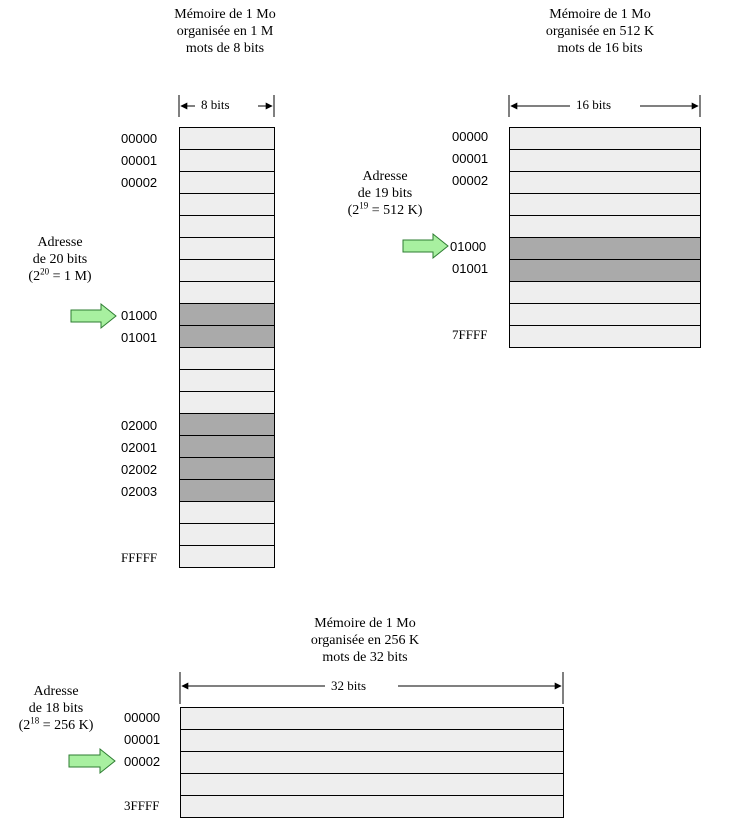 Image resolution: width=737 pixels, height=830 pixels. I want to click on address-label: 3FFFF, so click(142, 805).